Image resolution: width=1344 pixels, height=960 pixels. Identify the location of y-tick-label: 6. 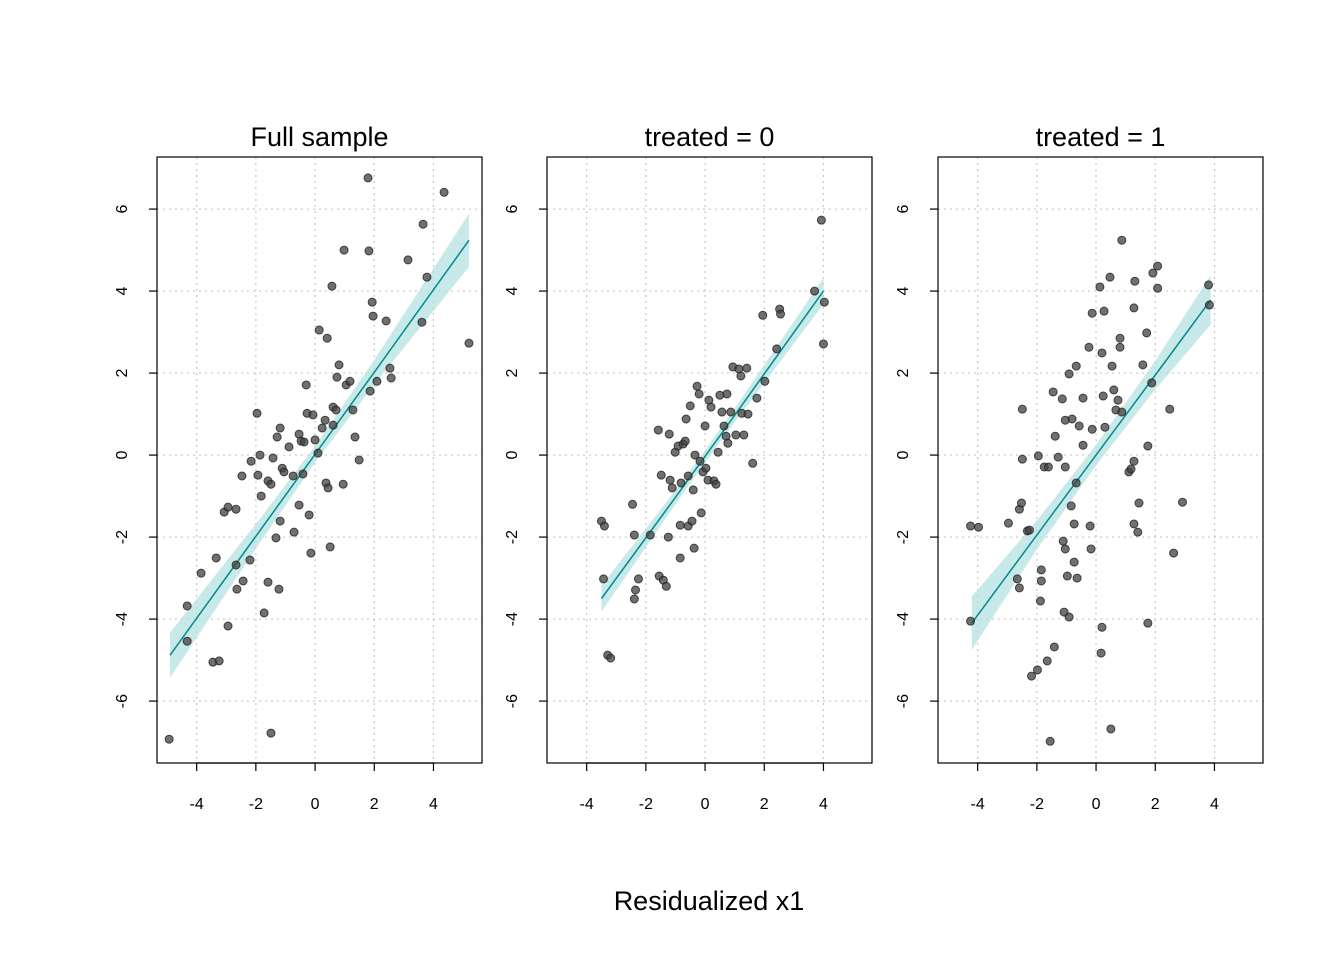
(512, 209).